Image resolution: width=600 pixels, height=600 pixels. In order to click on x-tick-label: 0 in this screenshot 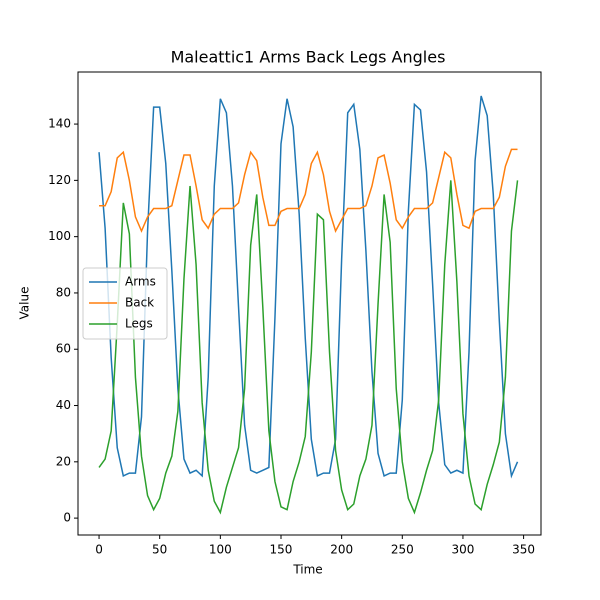, I will do `click(99, 550)`.